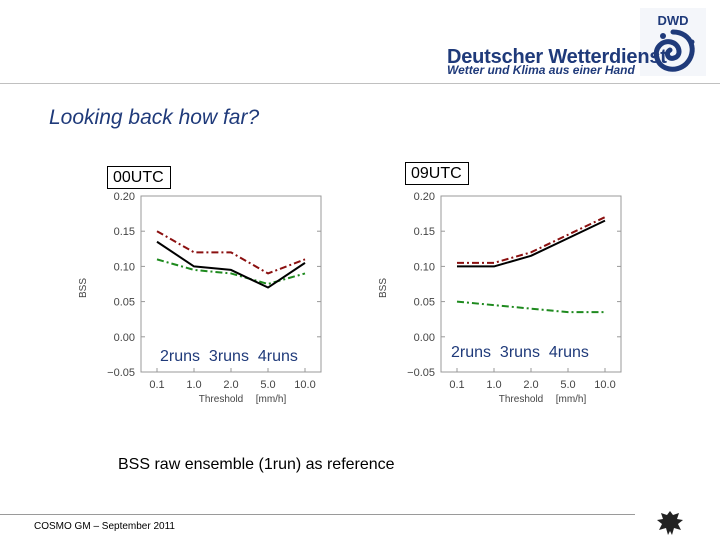 This screenshot has width=720, height=540. Describe the element at coordinates (256, 464) in the screenshot. I see `caption: BSS raw ensemble (1run) as reference` at that location.